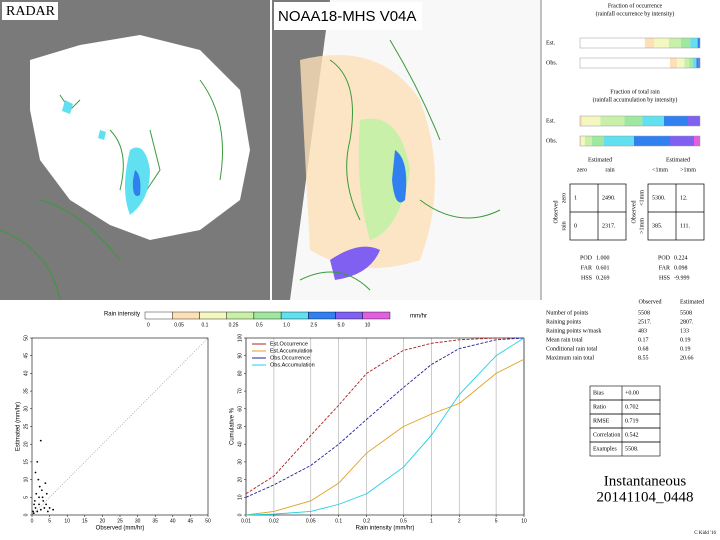 The width and height of the screenshot is (720, 540). What do you see at coordinates (632, 449) in the screenshot?
I see `score-value: 5508.` at bounding box center [632, 449].